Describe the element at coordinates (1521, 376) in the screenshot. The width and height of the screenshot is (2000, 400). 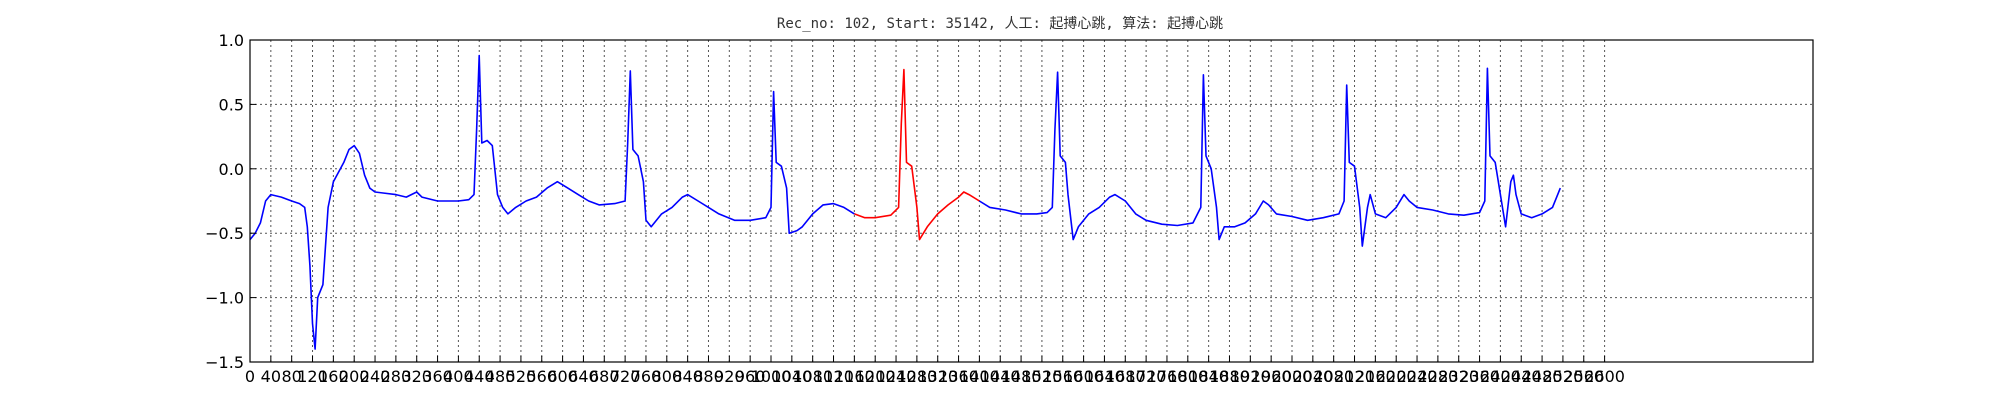
I see `x-tick-label: 2440` at that location.